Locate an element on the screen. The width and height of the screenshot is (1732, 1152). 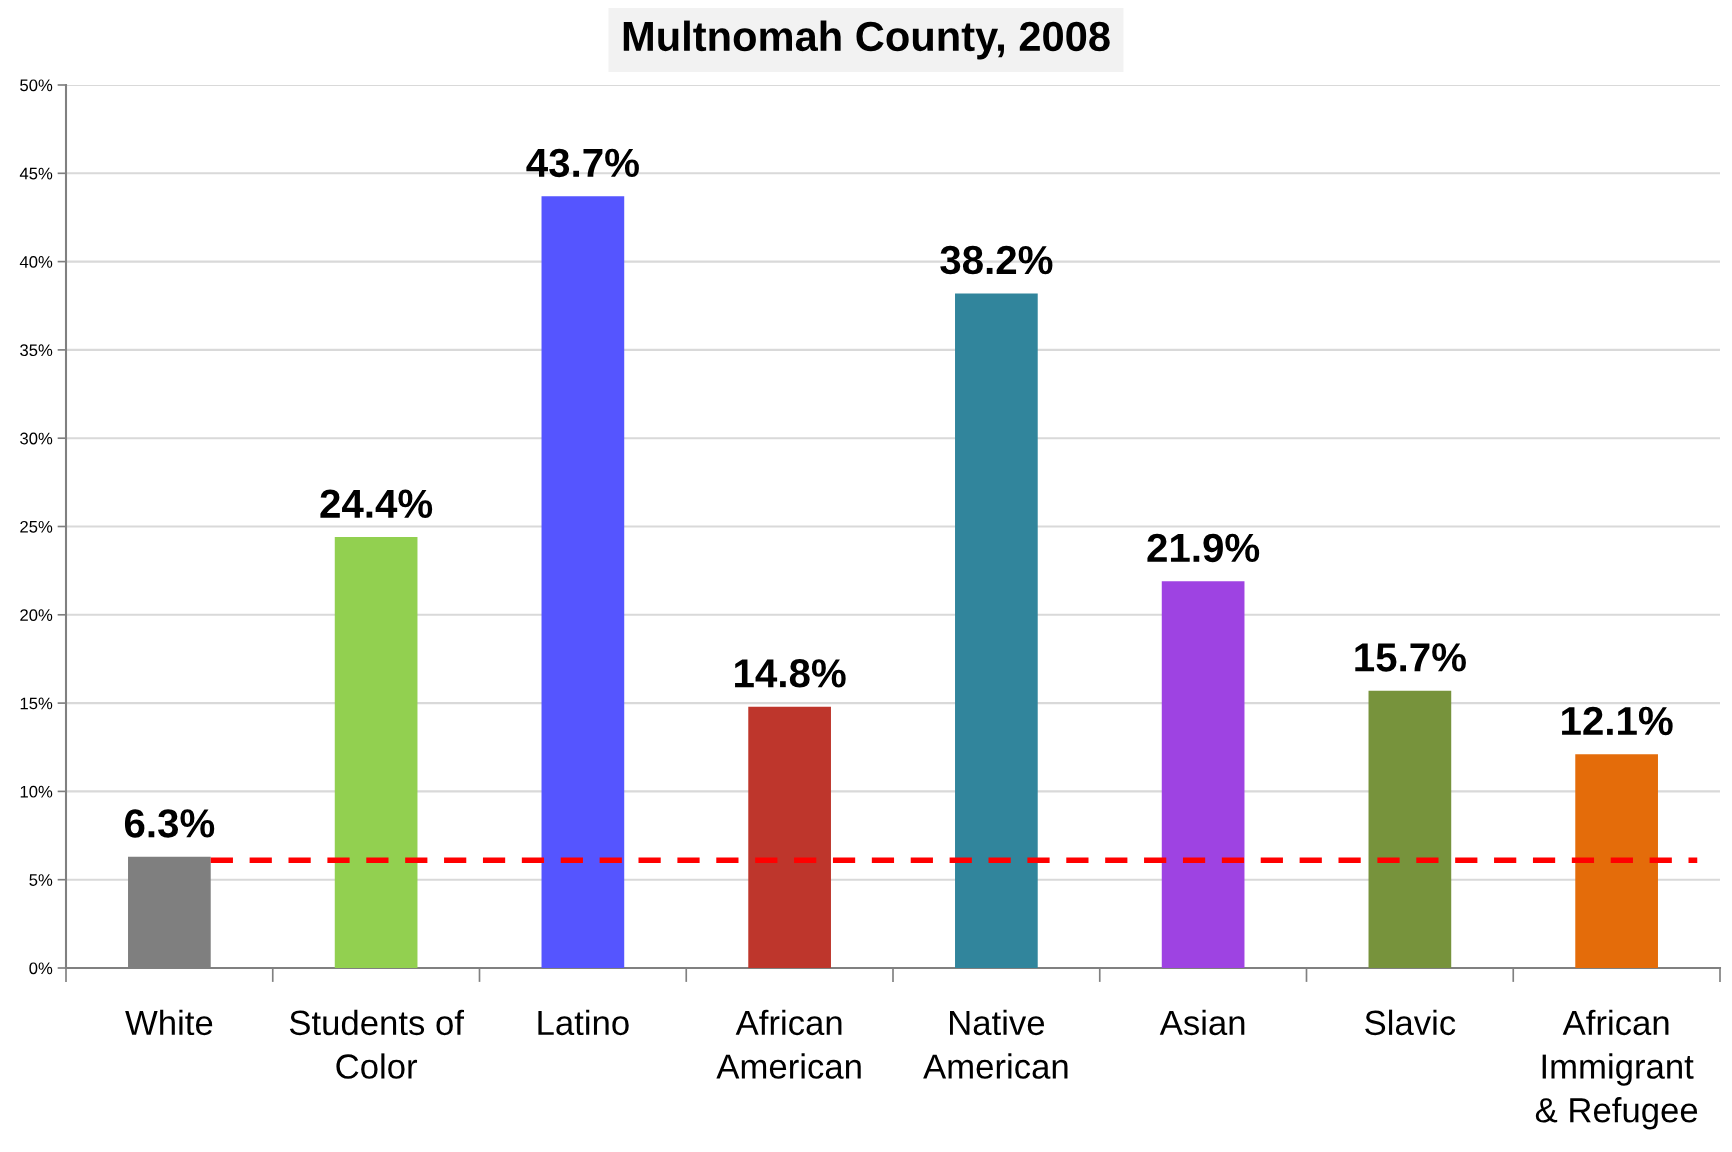
data-label: 6.3% is located at coordinates (169, 823).